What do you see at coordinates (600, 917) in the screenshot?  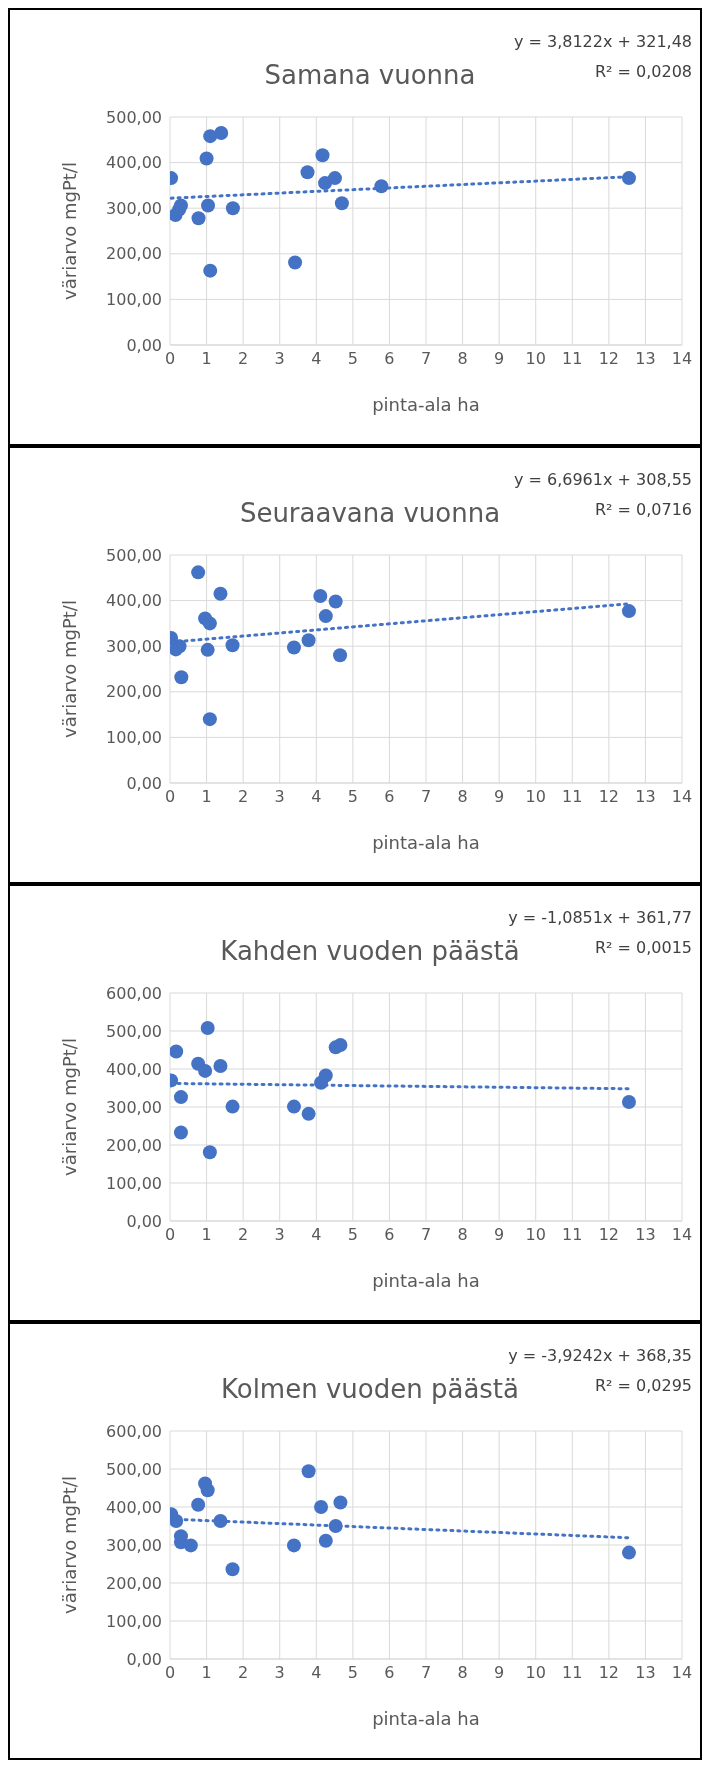 I see `text: y = -1,0851x + 361,77` at bounding box center [600, 917].